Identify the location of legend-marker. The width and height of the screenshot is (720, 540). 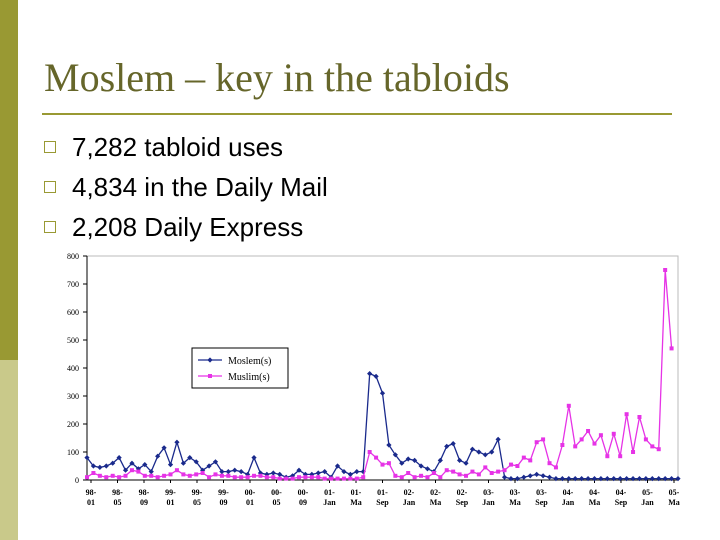
(210, 376).